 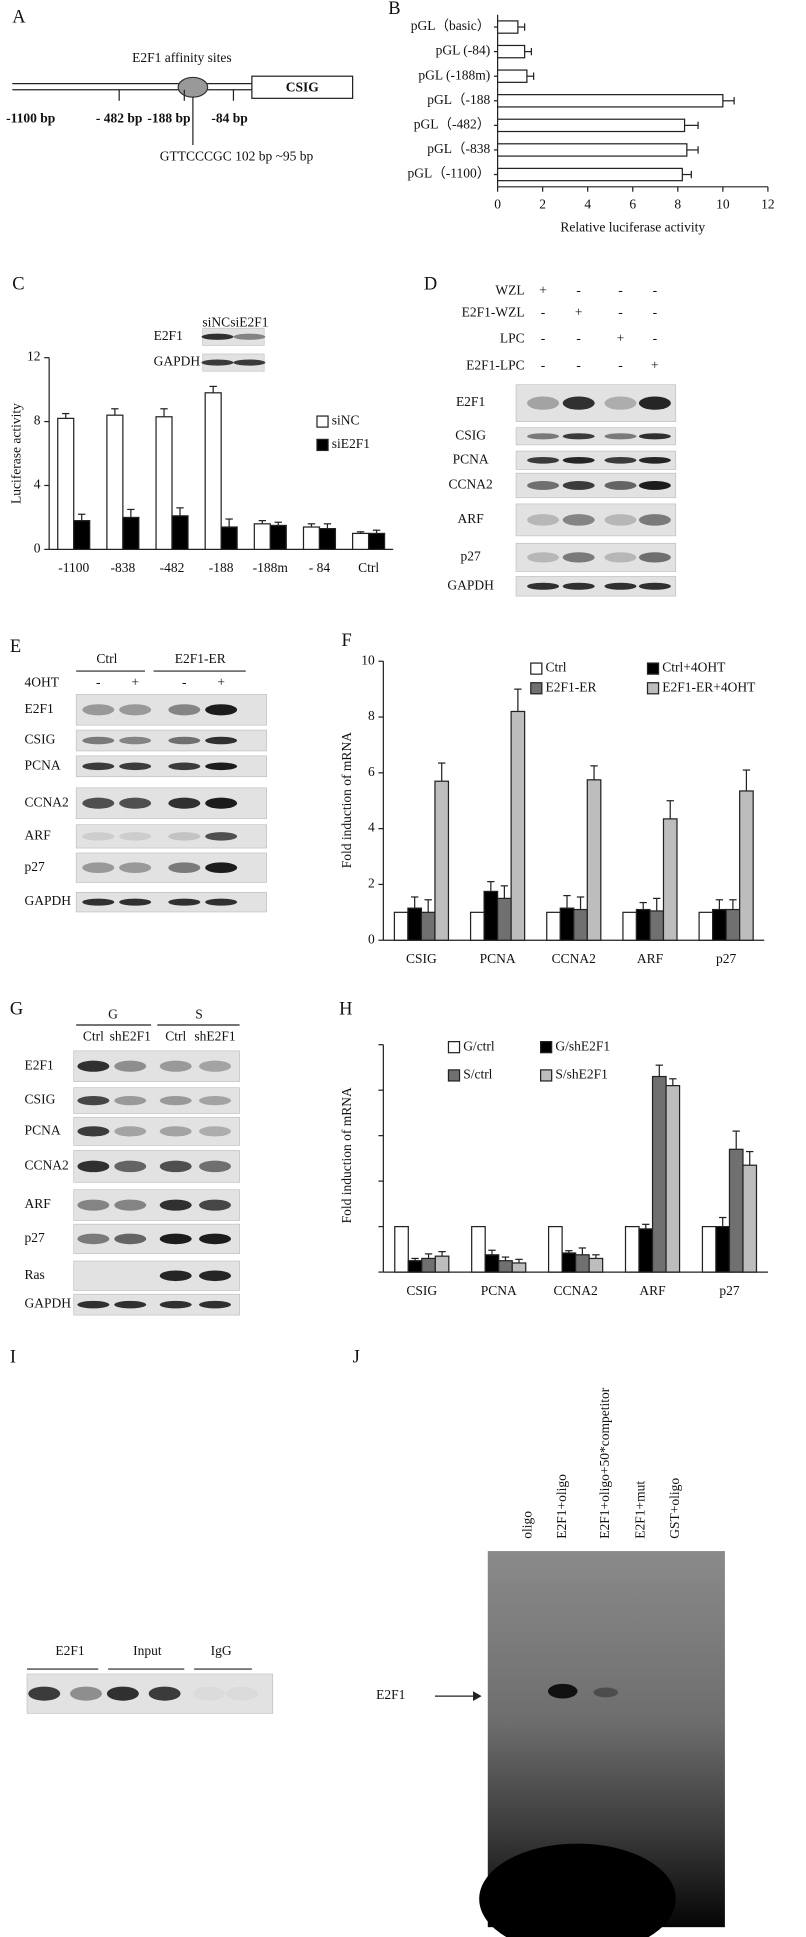 What do you see at coordinates (450, 25) in the screenshot?
I see `category-label: pGL（basic）` at bounding box center [450, 25].